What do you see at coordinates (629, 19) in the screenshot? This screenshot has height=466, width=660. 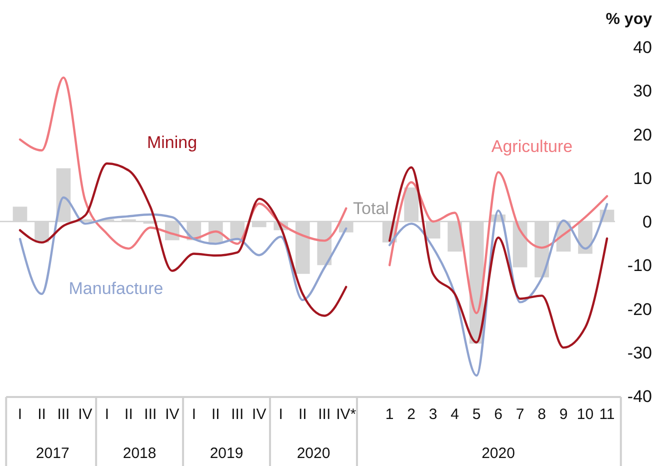 I see `y-axis-title: % yoy` at bounding box center [629, 19].